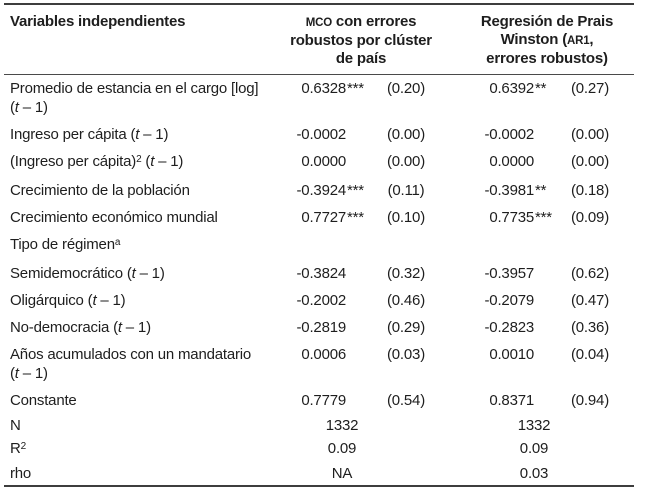 The image size is (648, 487). Describe the element at coordinates (319, 400) in the screenshot. I see `table-row: Constante 0.7779 (0.54) 0.8371 (0.94)` at that location.